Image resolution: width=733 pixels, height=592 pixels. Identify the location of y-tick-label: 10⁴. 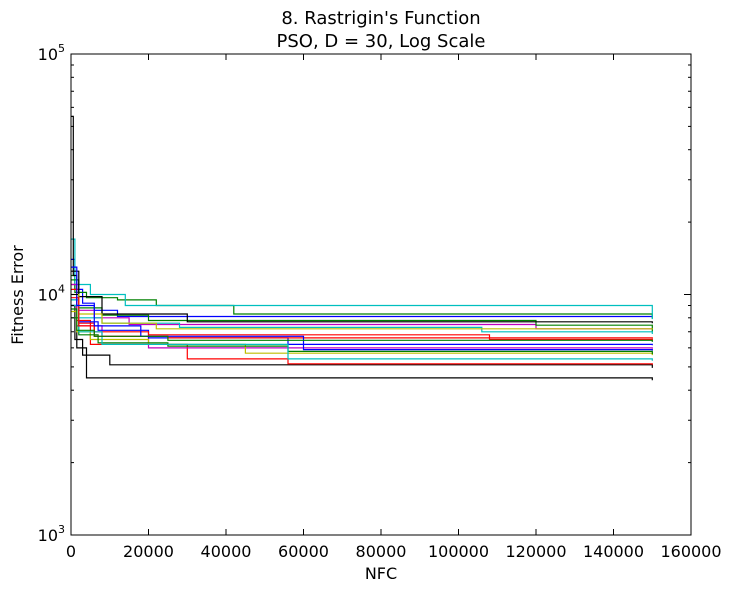
(51, 294).